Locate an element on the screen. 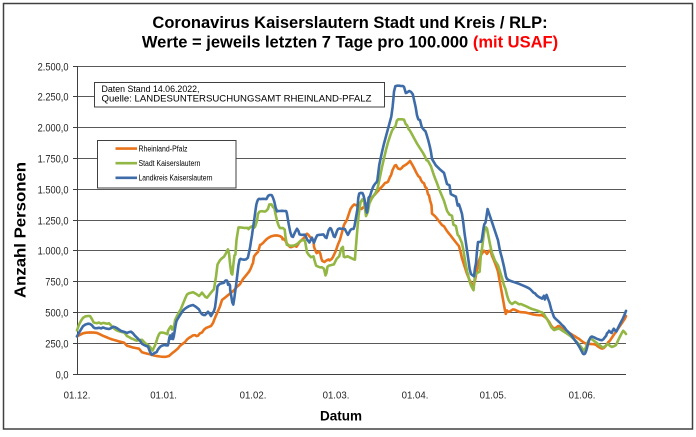 This screenshot has height=437, width=696. svg-text: 01.02. is located at coordinates (253, 395).